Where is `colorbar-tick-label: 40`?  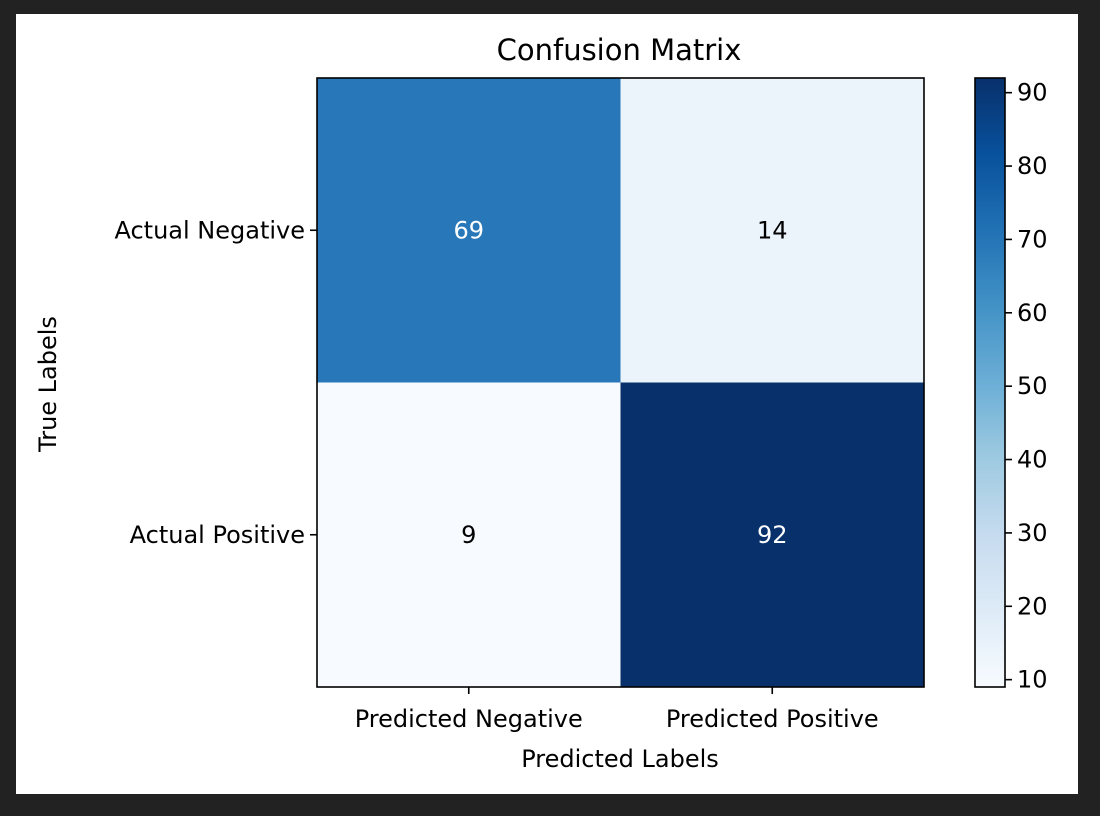 colorbar-tick-label: 40 is located at coordinates (1032, 460).